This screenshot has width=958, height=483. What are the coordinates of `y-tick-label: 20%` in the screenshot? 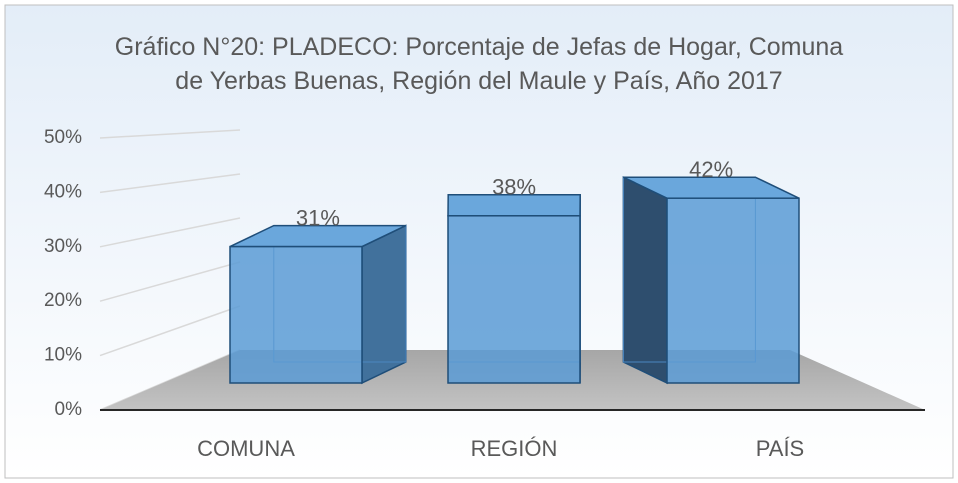 It's located at (63, 300).